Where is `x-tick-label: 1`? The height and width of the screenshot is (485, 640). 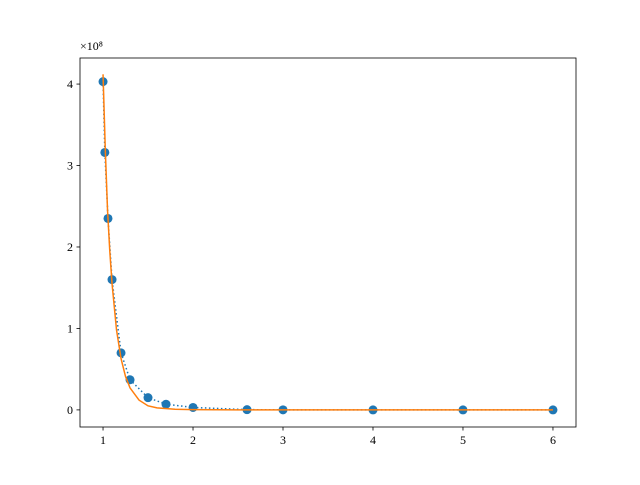 x-tick-label: 1 is located at coordinates (103, 440).